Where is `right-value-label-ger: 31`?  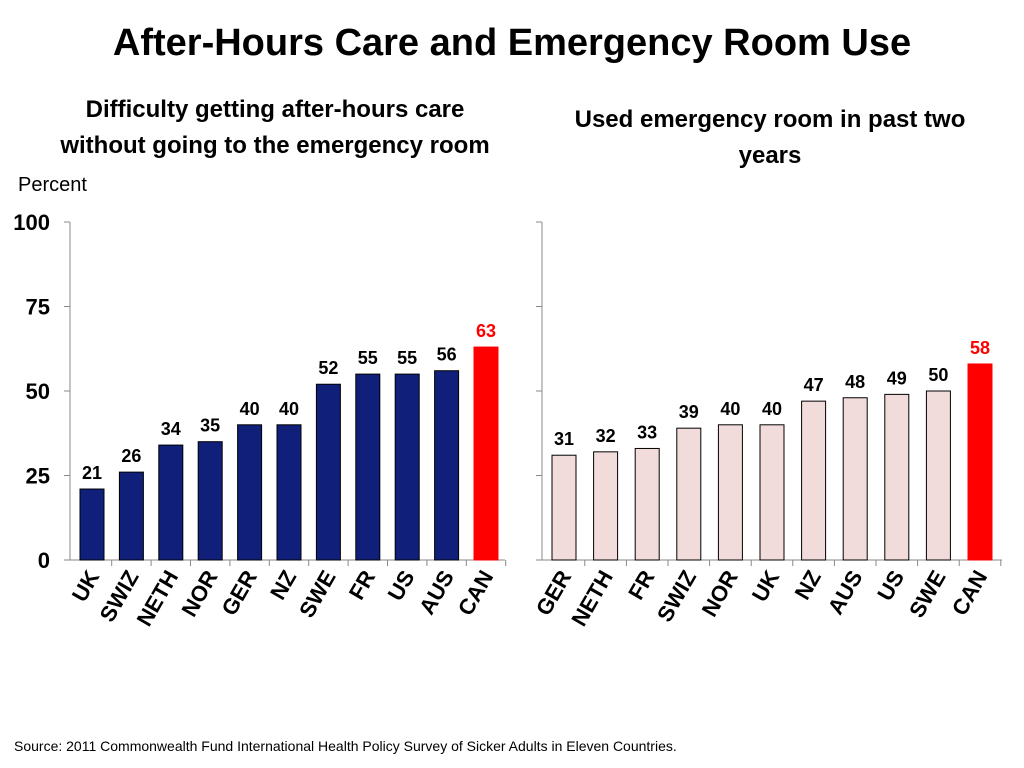
right-value-label-ger: 31 is located at coordinates (564, 439).